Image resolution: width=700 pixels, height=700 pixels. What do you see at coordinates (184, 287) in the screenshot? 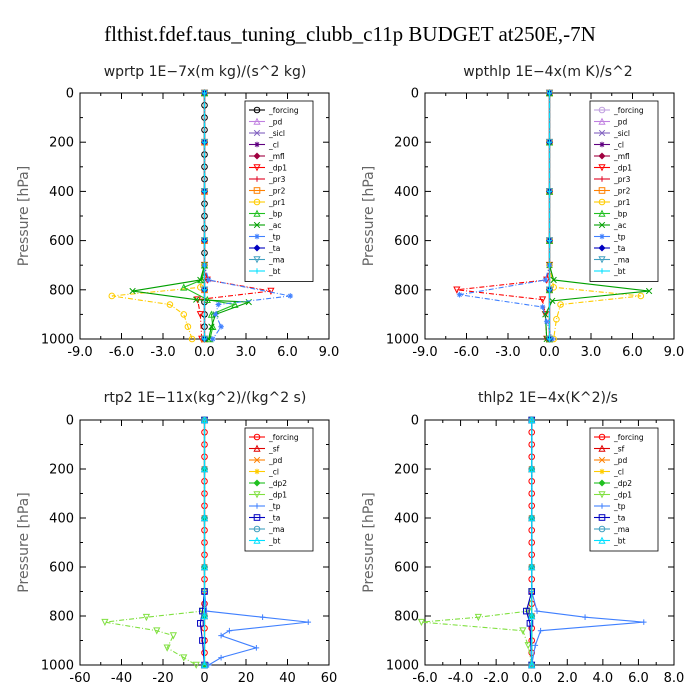
I see `data-point-bp` at bounding box center [184, 287].